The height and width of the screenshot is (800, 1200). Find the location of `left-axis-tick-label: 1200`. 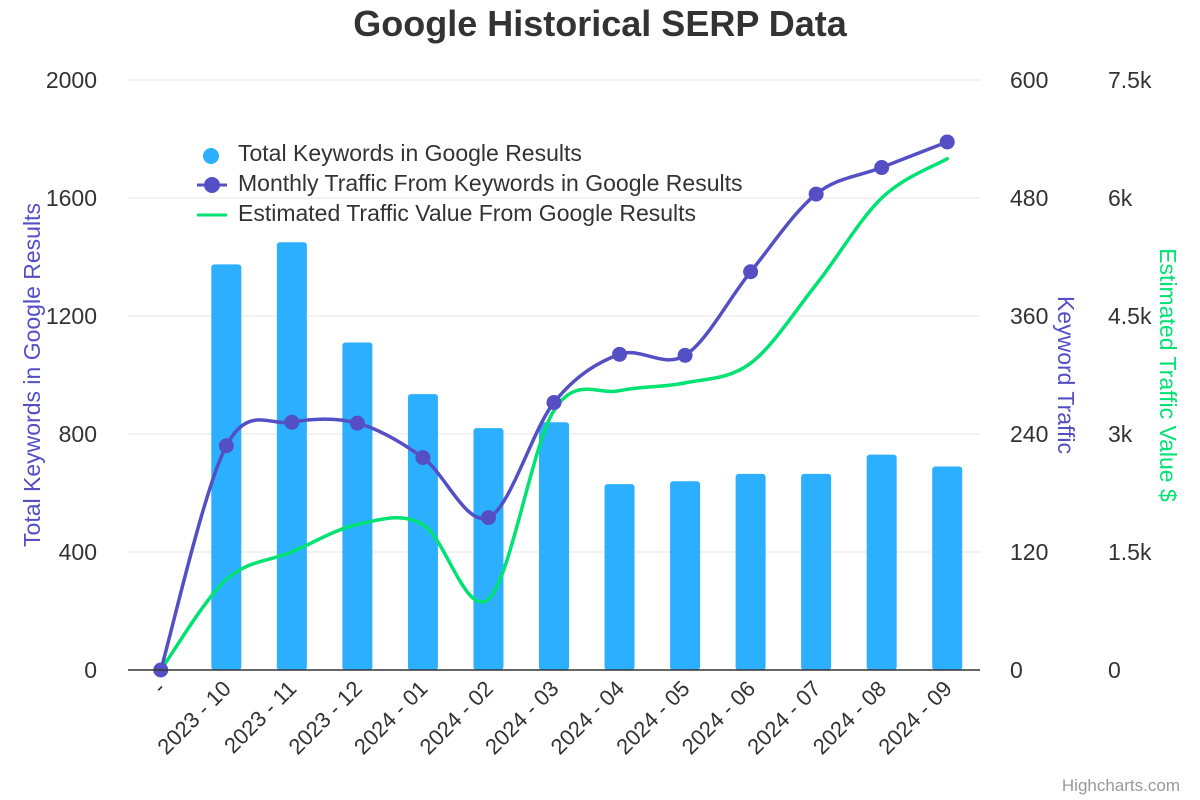

left-axis-tick-label: 1200 is located at coordinates (71, 316).